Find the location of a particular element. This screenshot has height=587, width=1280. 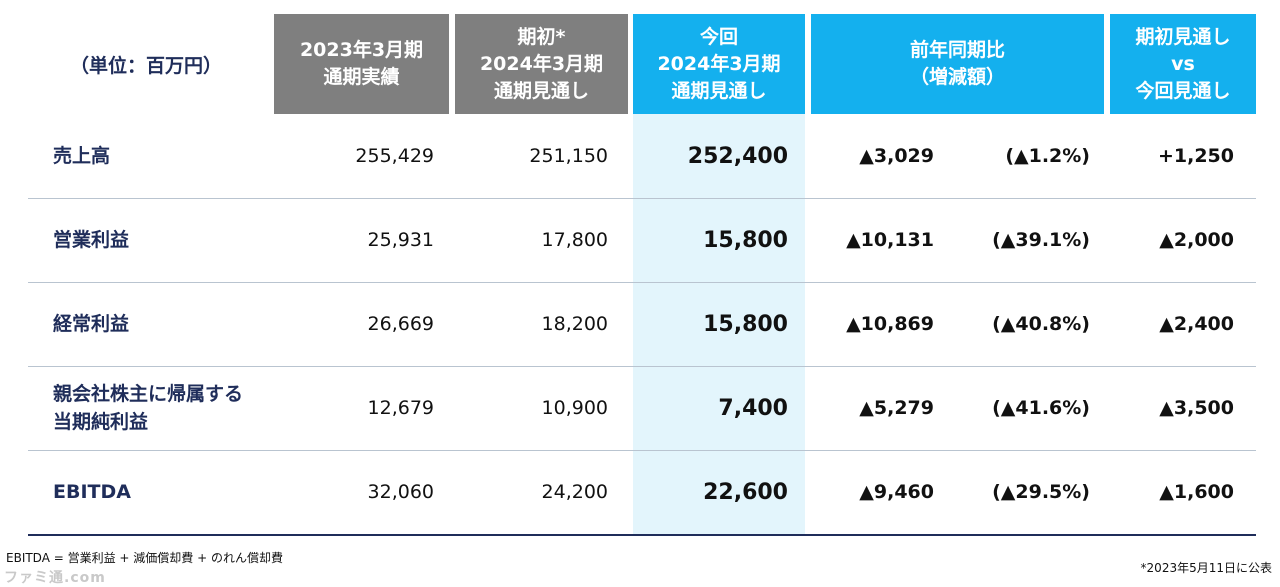

cell-yoy-pct: (▲1.2%) is located at coordinates (1047, 156).